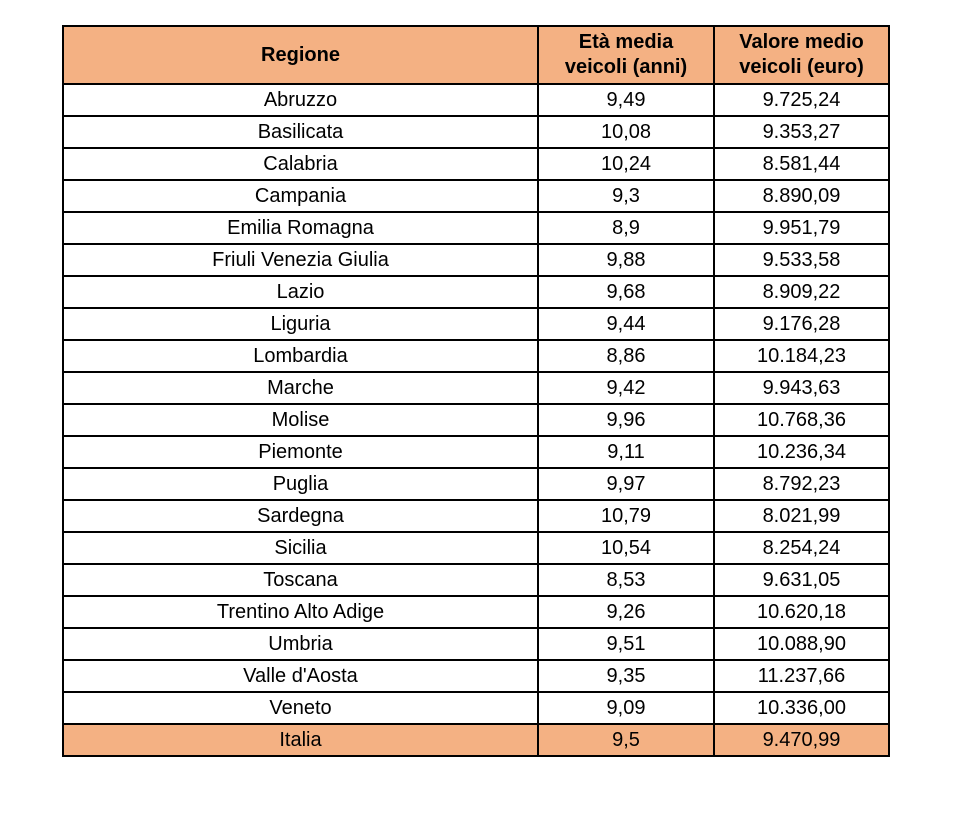  I want to click on age-cell: 9,44, so click(626, 324).